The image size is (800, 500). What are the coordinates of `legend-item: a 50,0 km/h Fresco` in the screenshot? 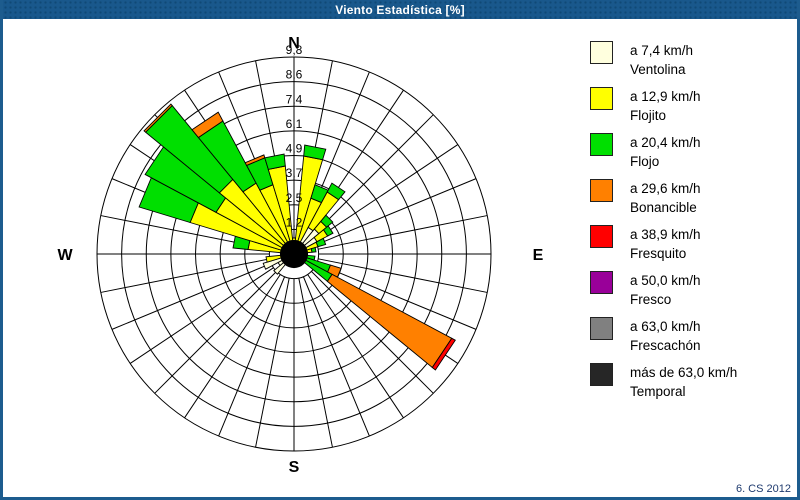 It's located at (692, 290).